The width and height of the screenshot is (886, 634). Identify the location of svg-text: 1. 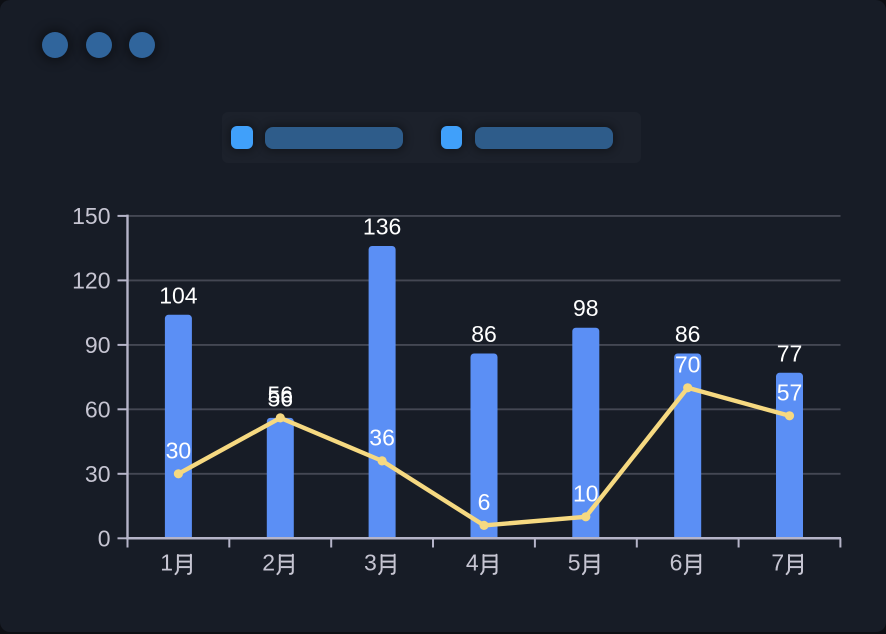
(166, 563).